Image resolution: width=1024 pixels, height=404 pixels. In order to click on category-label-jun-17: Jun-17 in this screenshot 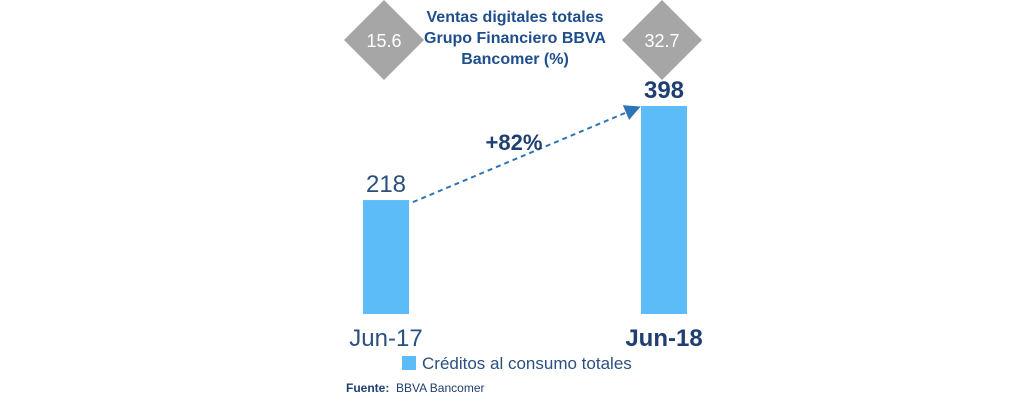, I will do `click(385, 338)`.